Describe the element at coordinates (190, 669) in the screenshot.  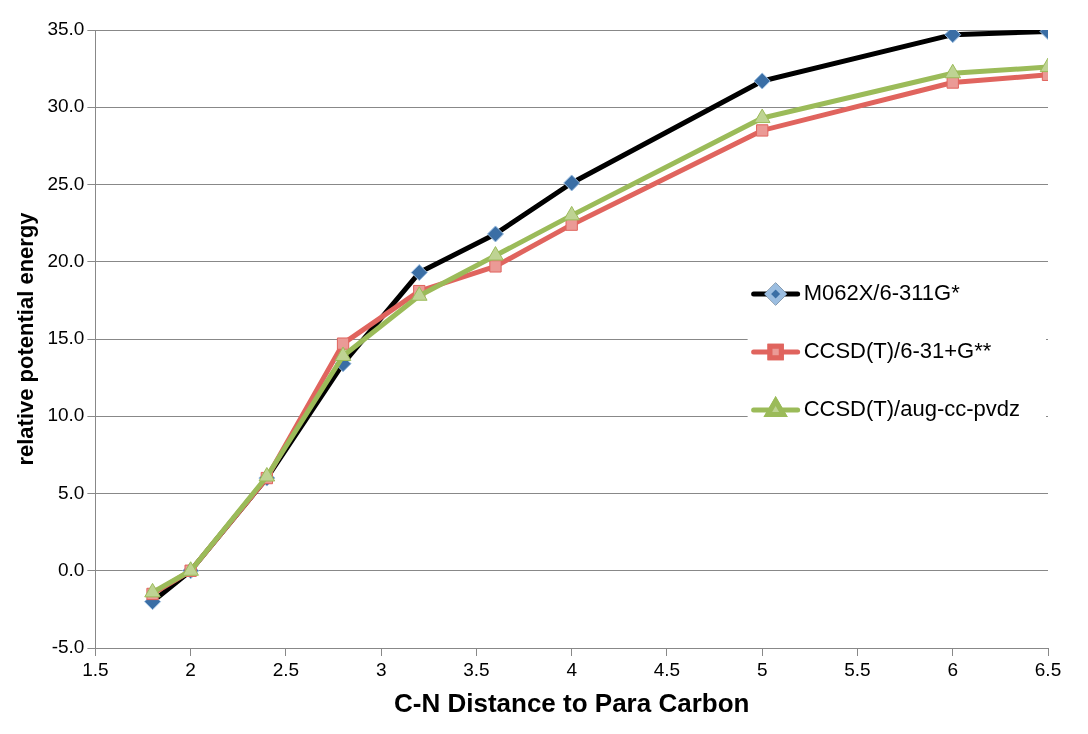
I see `x-tick-label: 2` at that location.